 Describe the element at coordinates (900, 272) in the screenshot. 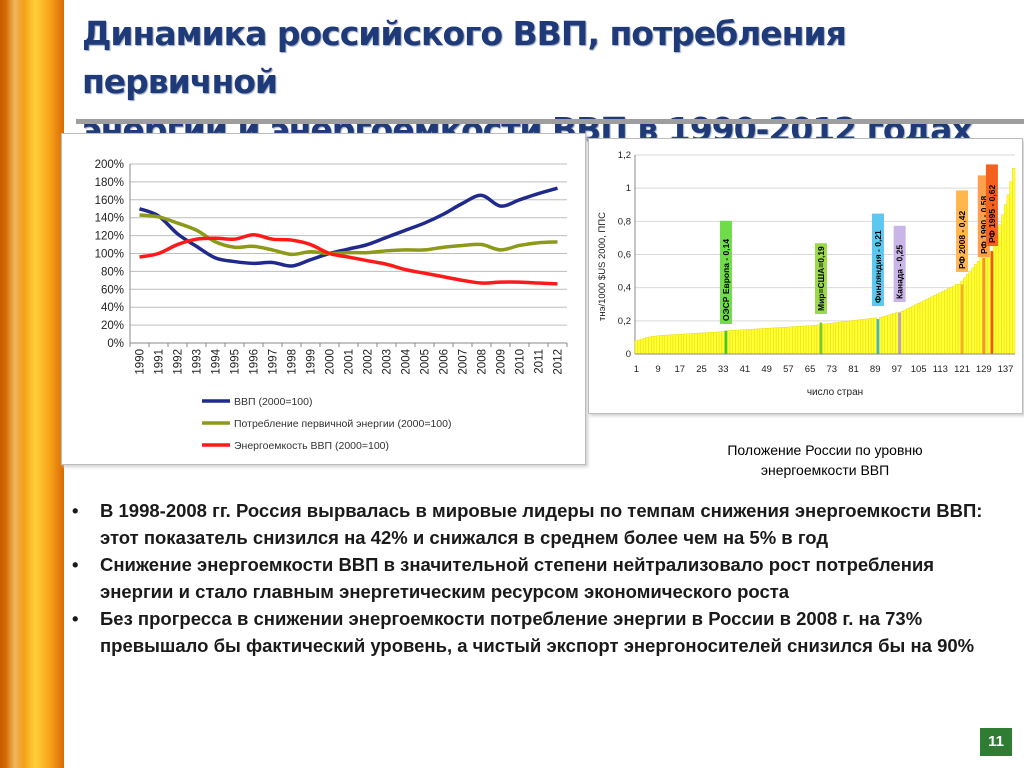

I see `marker-label: Канада - 0,25` at that location.